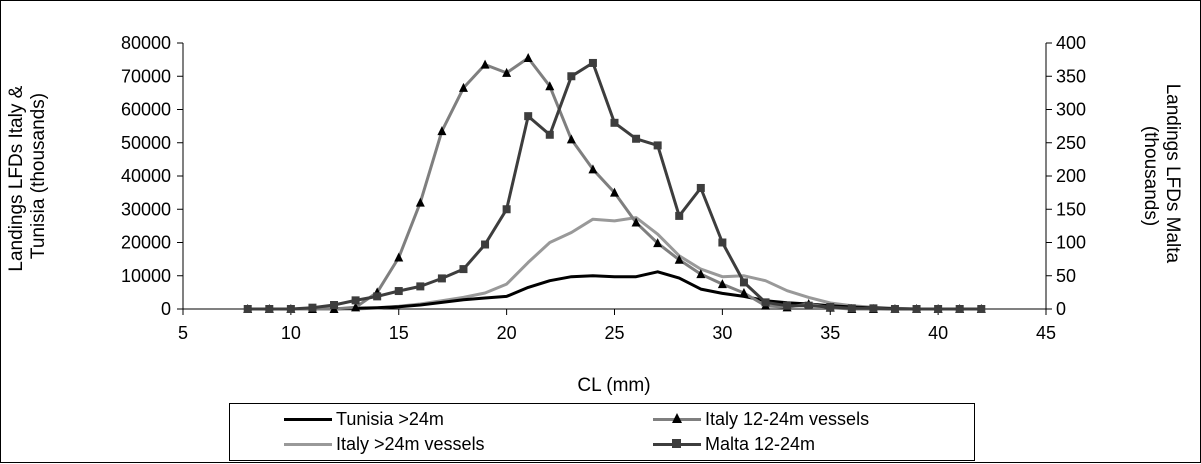  I want to click on y-tick-label: 40000, so click(146, 176).